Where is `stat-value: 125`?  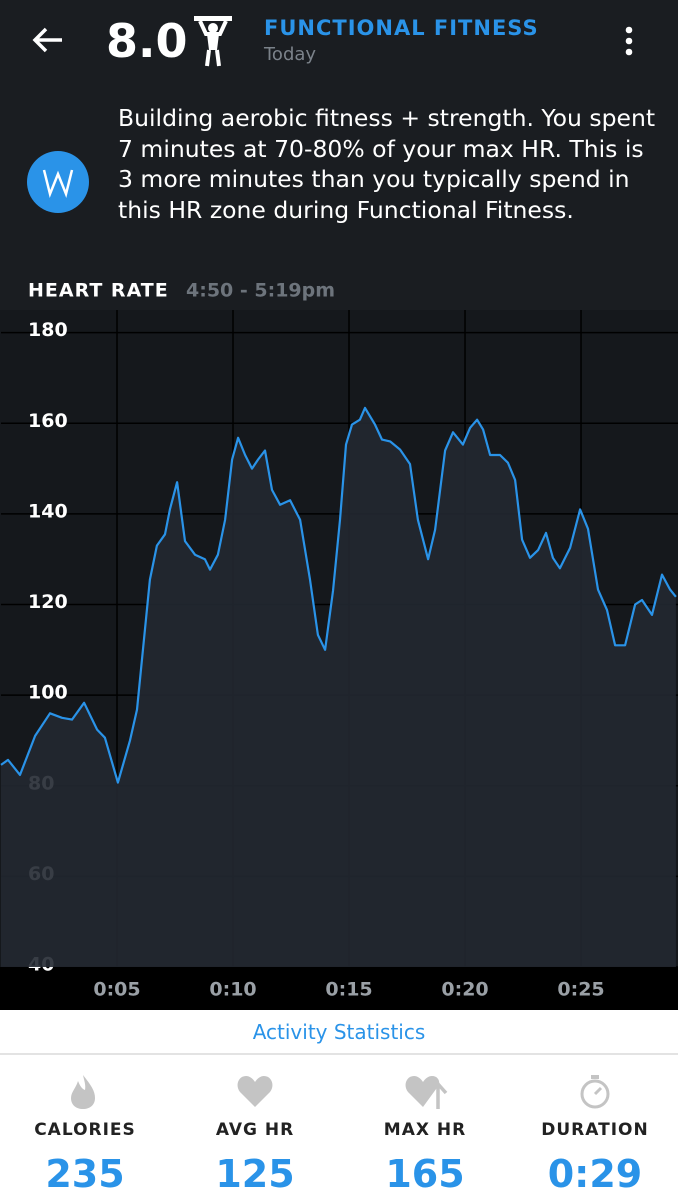
stat-value: 125 is located at coordinates (255, 1174).